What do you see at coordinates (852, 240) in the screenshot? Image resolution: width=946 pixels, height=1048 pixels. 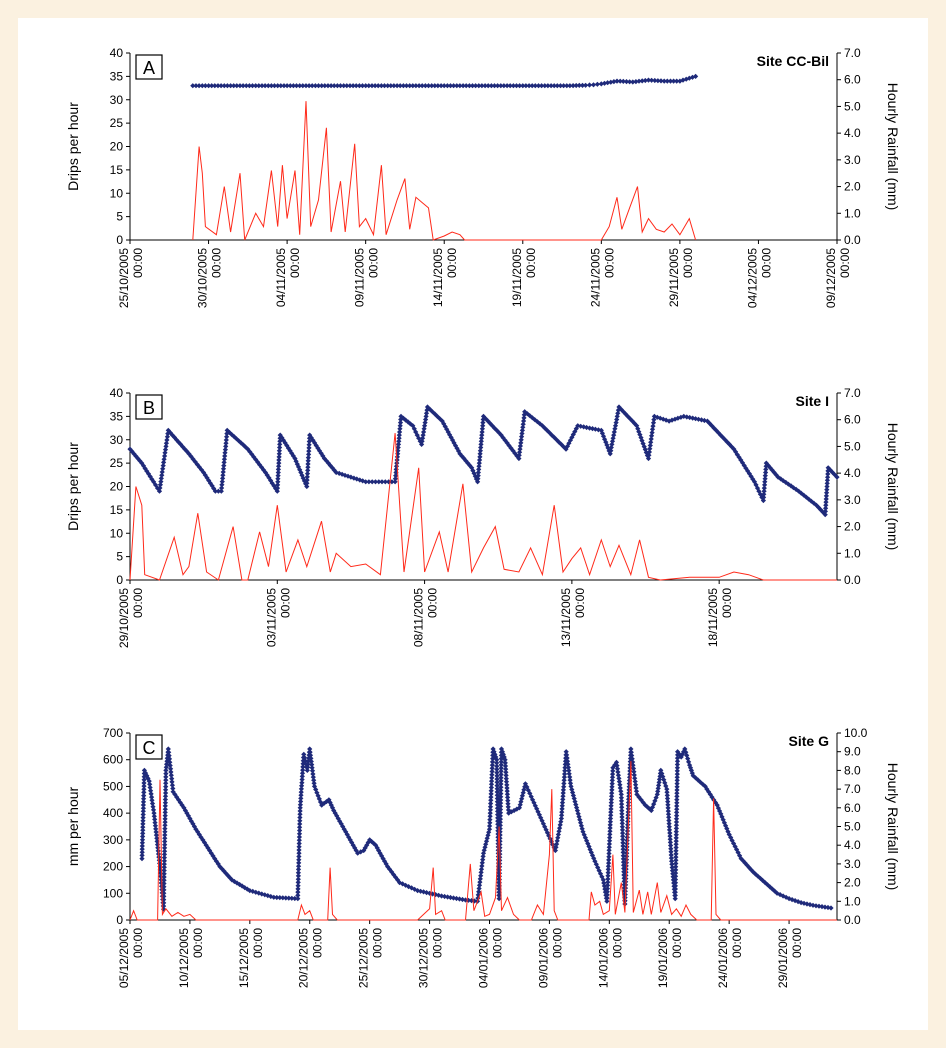 I see `y2-tick-label: 0.0` at bounding box center [852, 240].